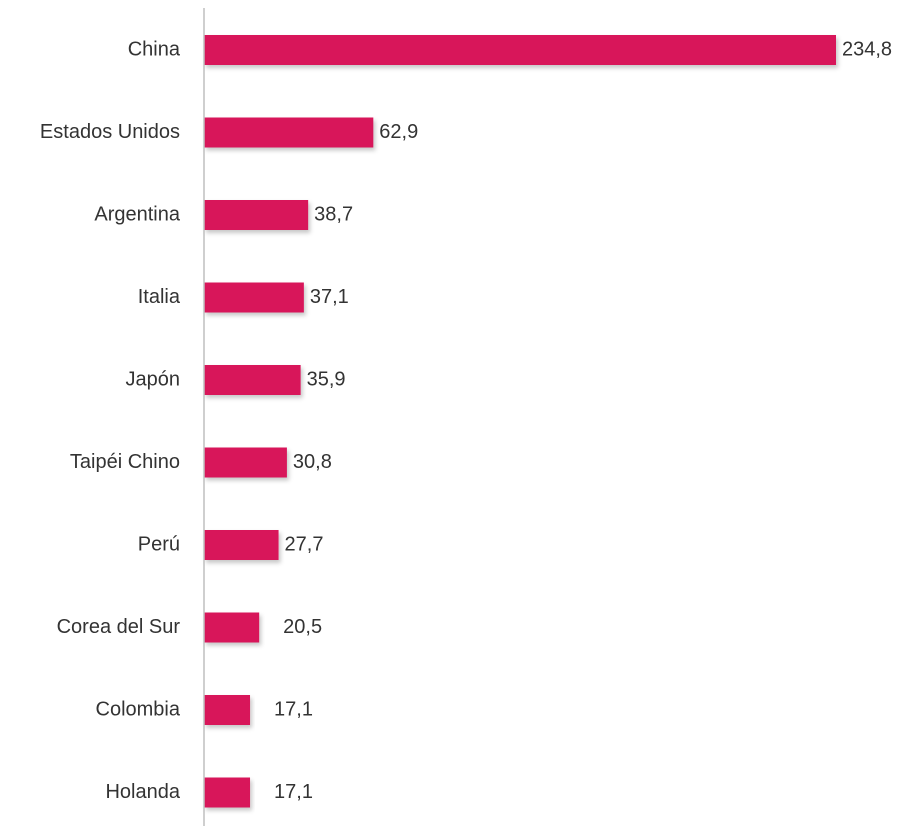 This screenshot has width=902, height=826. What do you see at coordinates (137, 214) in the screenshot?
I see `category-label: Argentina` at bounding box center [137, 214].